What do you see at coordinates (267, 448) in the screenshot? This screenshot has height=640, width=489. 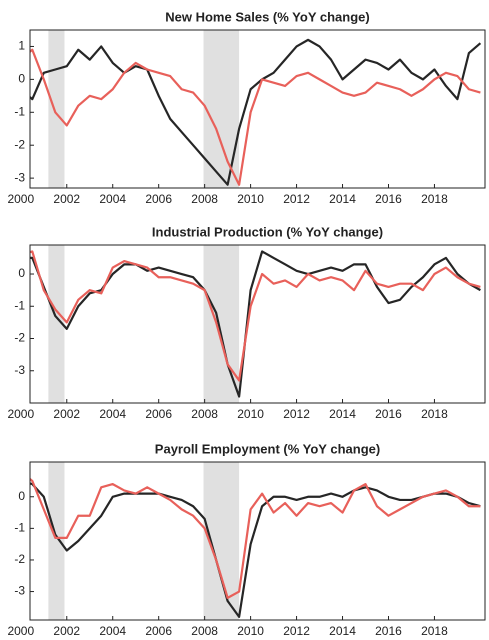 I see `chart-title: Payroll Employment (% YoY change)` at bounding box center [267, 448].